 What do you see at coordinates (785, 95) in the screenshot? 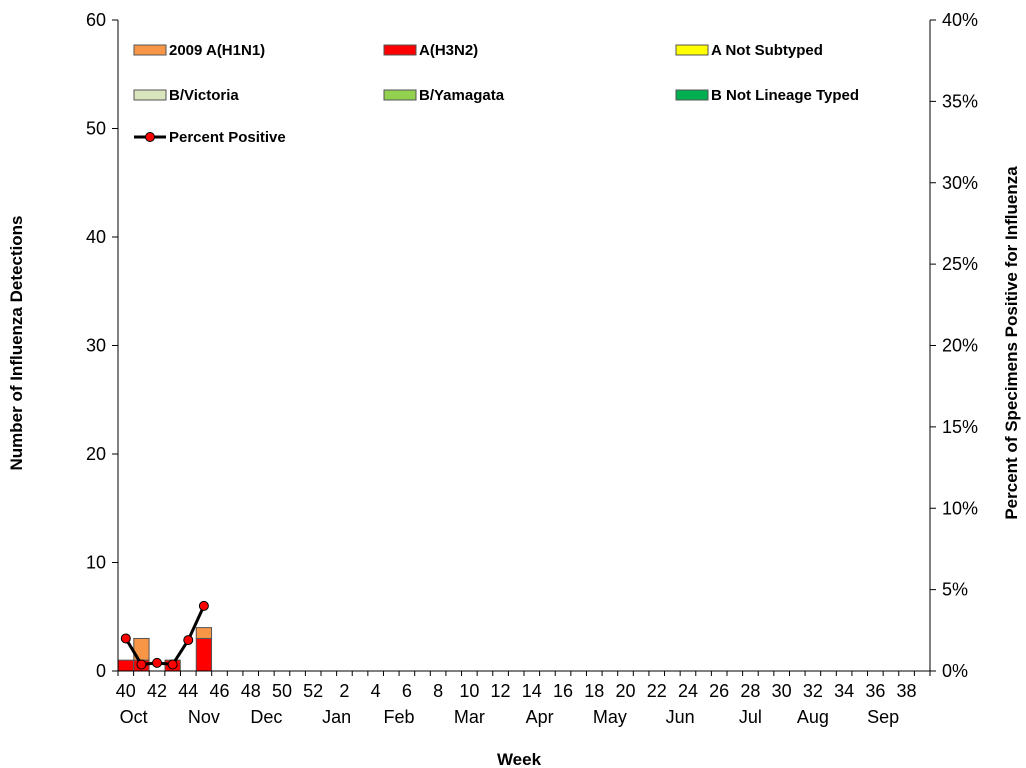
I see `legend-label: B Not Lineage Typed` at bounding box center [785, 95].